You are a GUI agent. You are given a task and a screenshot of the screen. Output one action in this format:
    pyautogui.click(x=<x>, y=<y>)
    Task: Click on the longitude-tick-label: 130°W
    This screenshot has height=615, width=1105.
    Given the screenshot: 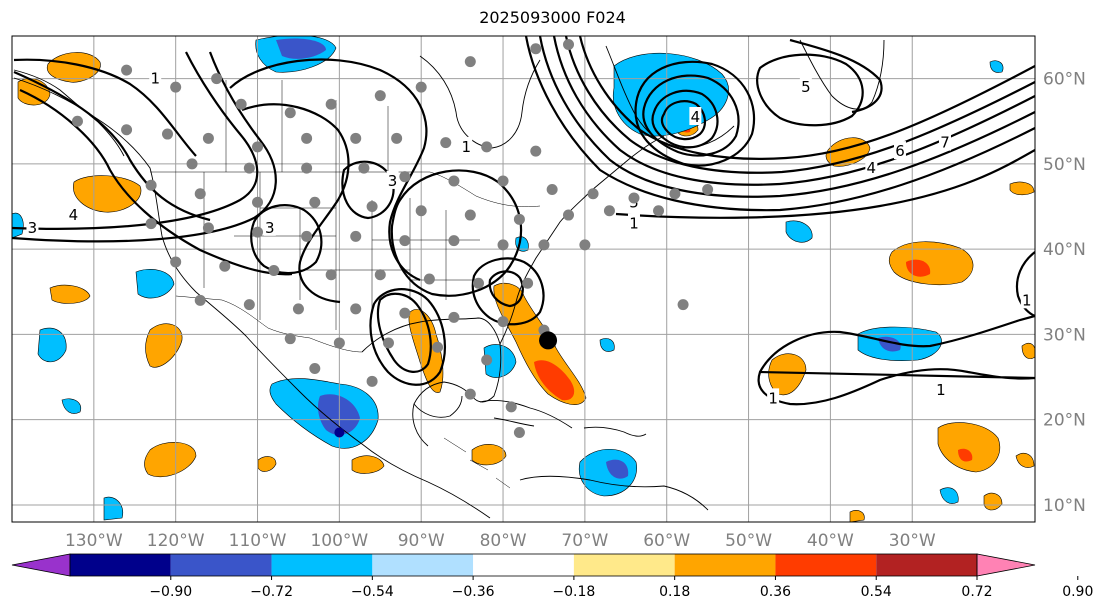 What is the action you would take?
    pyautogui.click(x=94, y=541)
    